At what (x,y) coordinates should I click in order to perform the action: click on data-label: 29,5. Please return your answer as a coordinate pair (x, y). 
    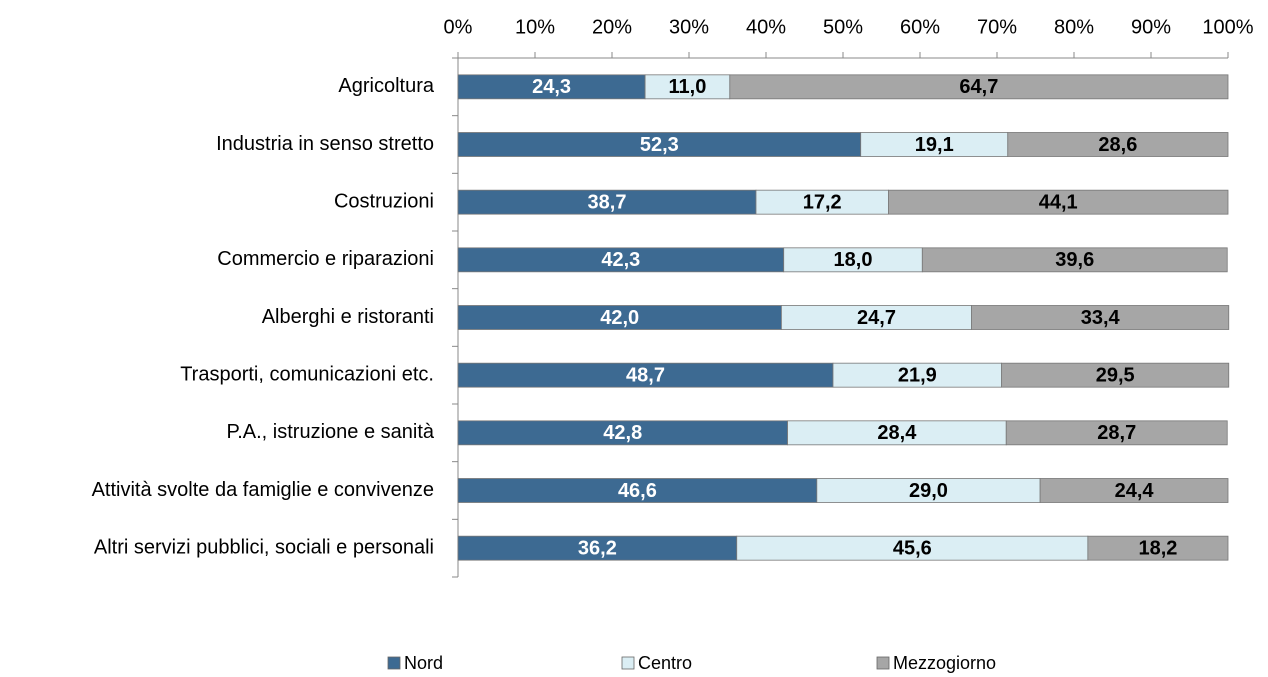
    Looking at the image, I should click on (1115, 375).